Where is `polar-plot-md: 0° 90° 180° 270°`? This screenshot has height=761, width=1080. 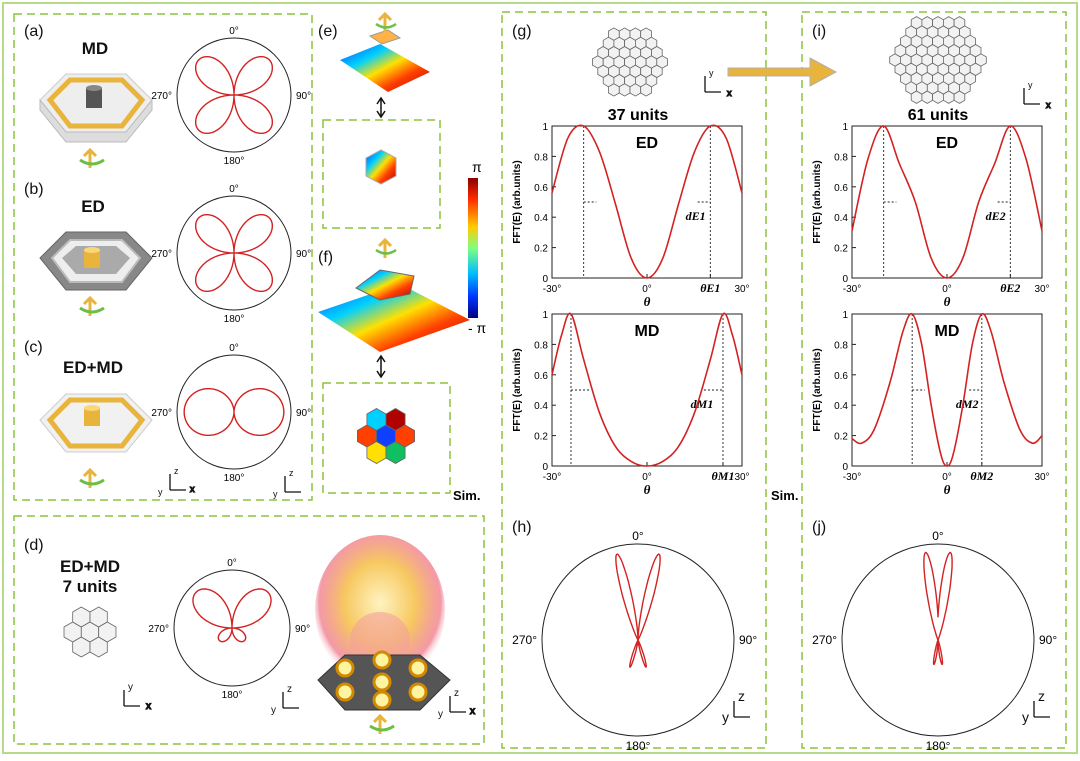 polar-plot-md: 0° 90° 180° 270° is located at coordinates (231, 96).